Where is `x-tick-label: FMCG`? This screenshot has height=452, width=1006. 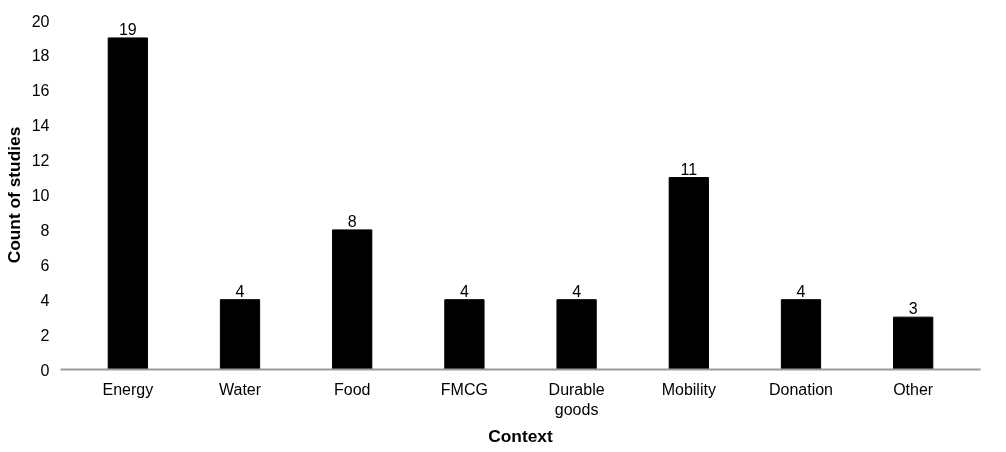 x-tick-label: FMCG is located at coordinates (464, 389).